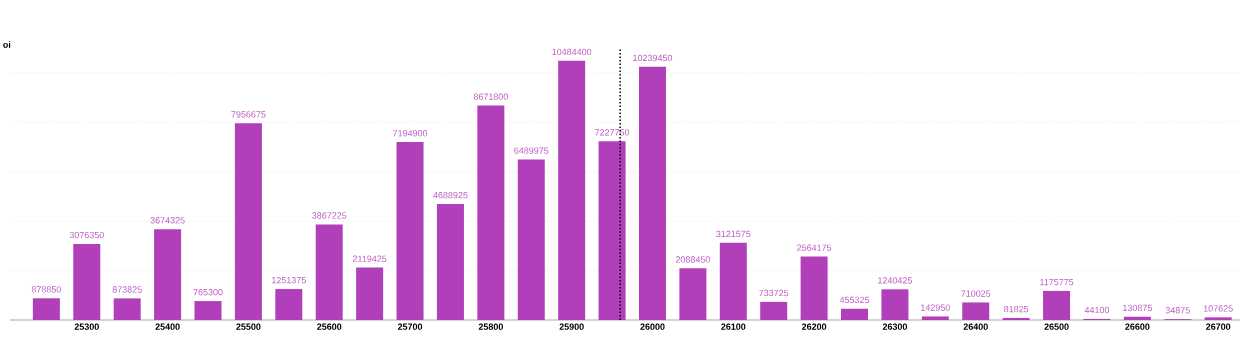  What do you see at coordinates (410, 133) in the screenshot?
I see `data-label: 7194900` at bounding box center [410, 133].